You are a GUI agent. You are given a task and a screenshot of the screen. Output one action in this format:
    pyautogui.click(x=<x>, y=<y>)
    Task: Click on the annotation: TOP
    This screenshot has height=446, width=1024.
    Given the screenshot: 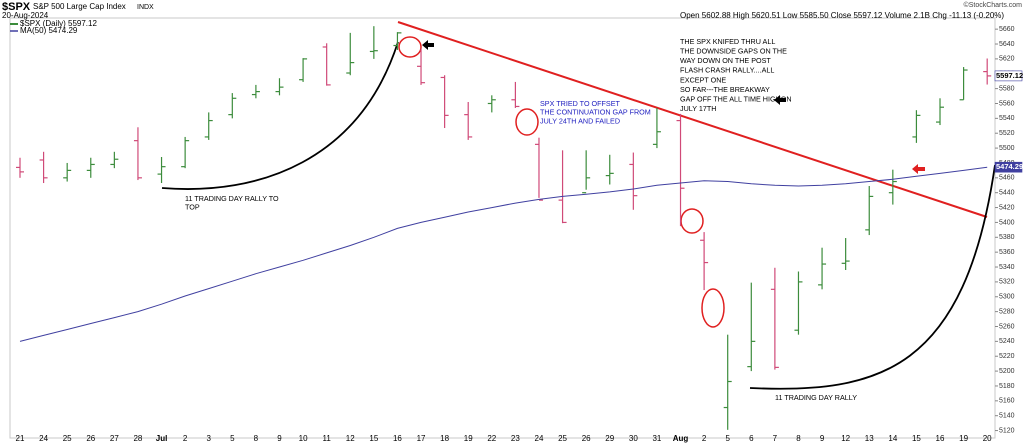 What is the action you would take?
    pyautogui.click(x=192, y=206)
    